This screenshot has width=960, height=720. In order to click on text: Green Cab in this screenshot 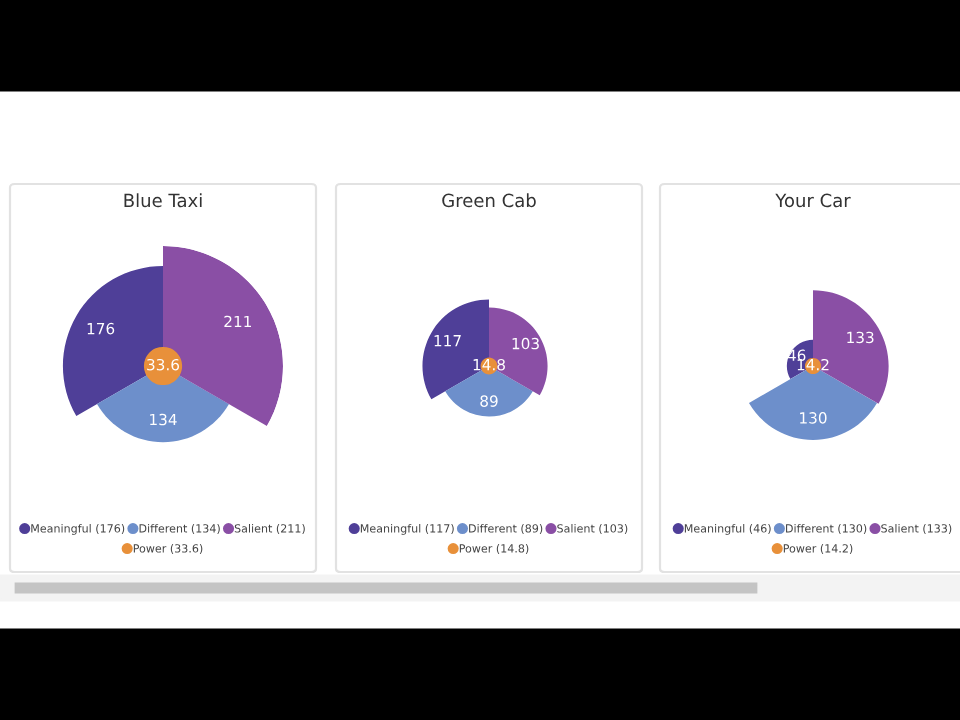, I will do `click(489, 200)`.